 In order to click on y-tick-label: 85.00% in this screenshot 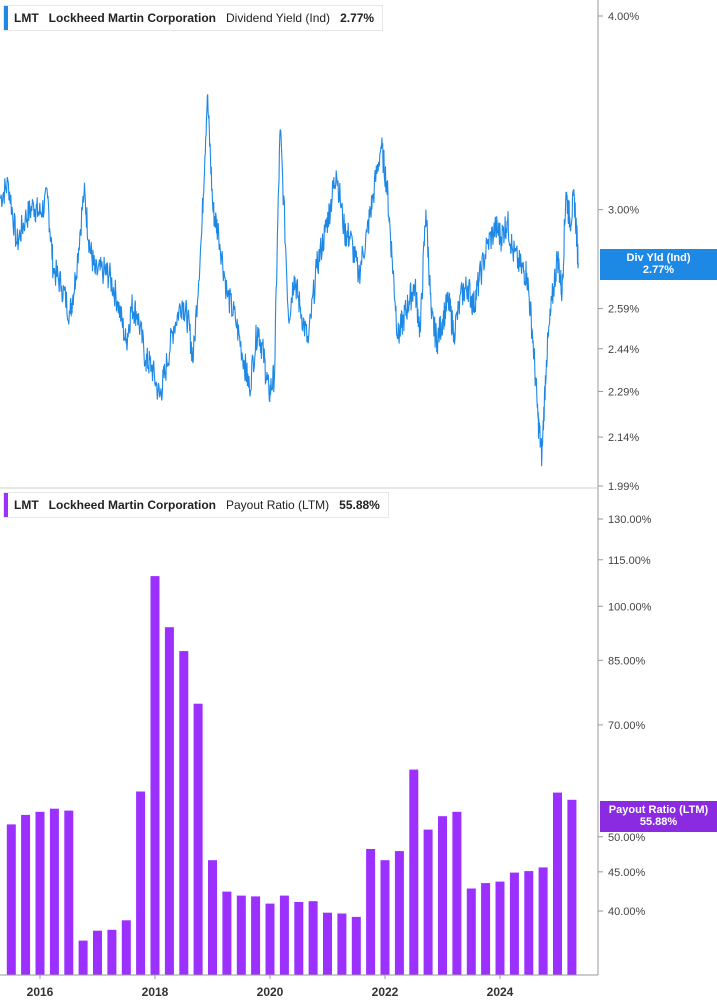, I will do `click(627, 661)`.